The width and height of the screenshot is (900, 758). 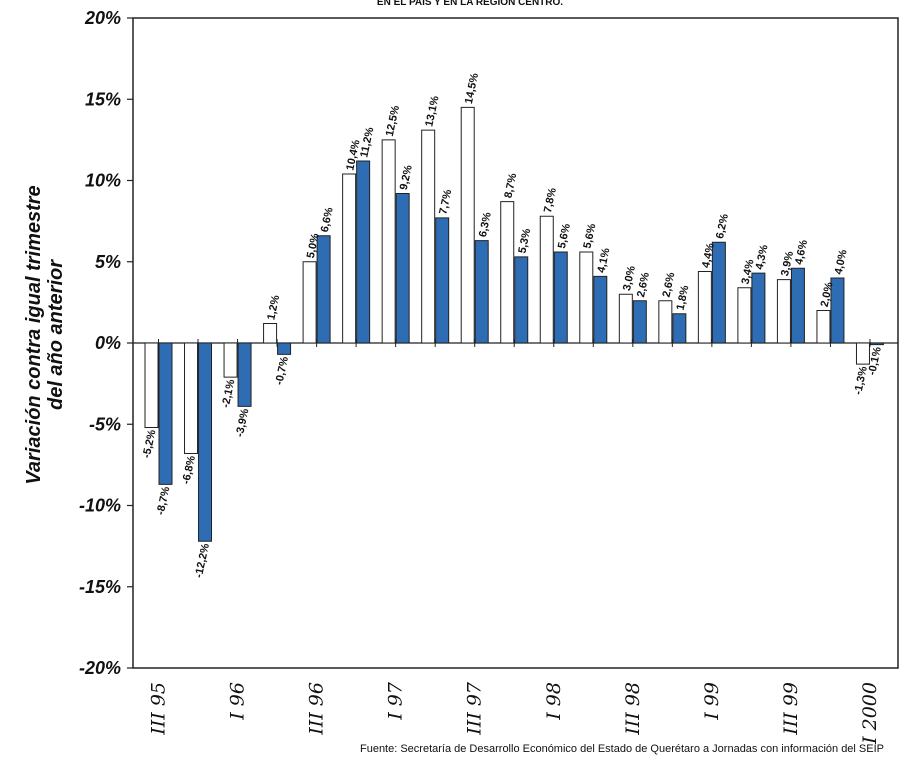 What do you see at coordinates (603, 260) in the screenshot?
I see `data-label: 4,1%` at bounding box center [603, 260].